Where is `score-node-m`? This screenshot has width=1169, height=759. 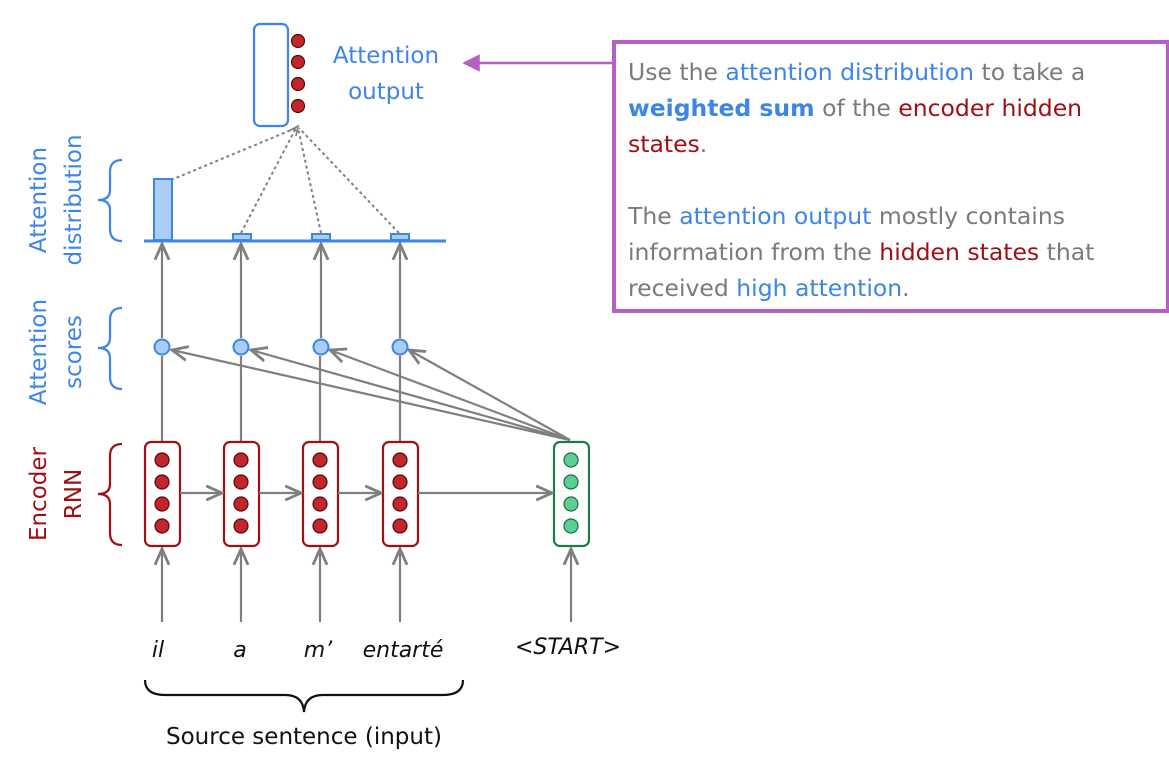 score-node-m is located at coordinates (321, 347).